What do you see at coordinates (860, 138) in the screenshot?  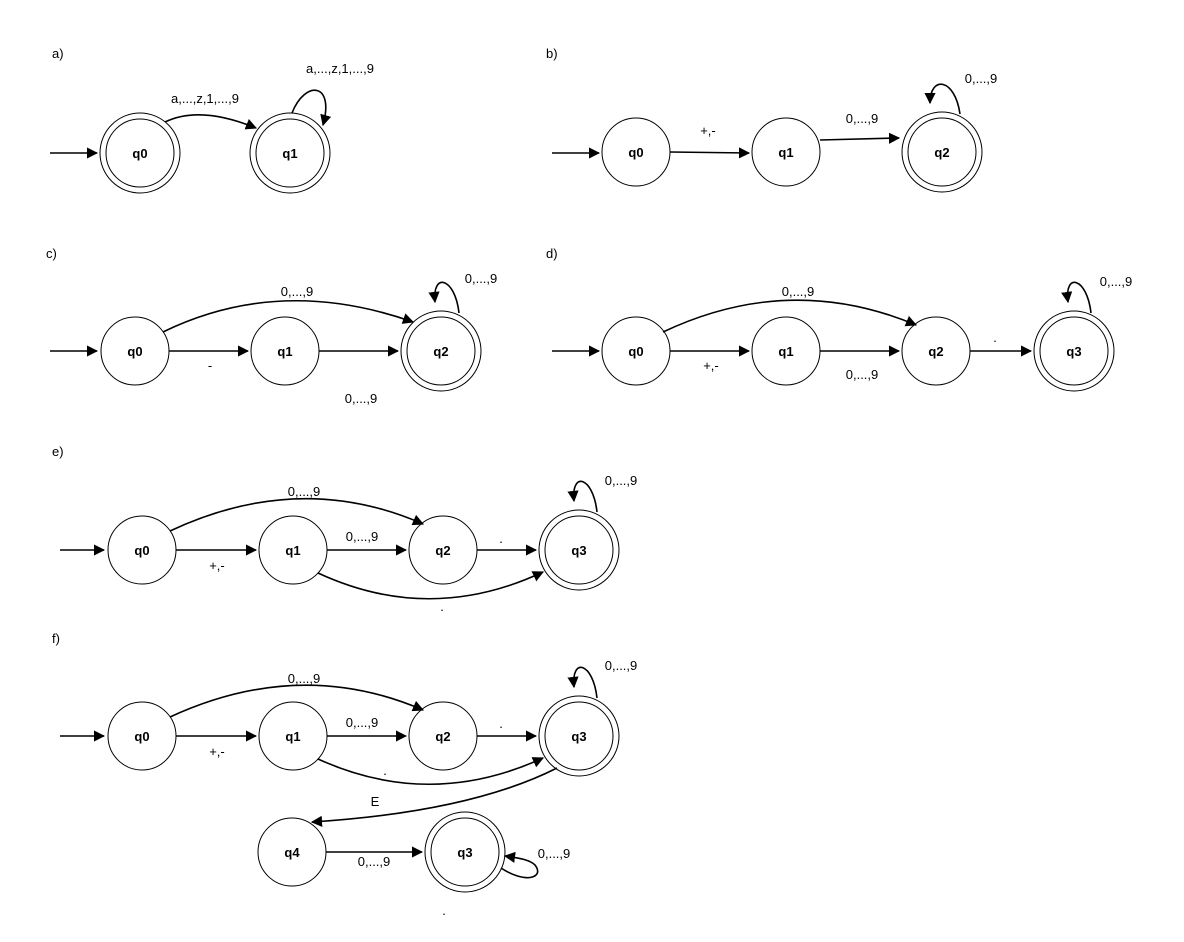 I see `edge-q1-q2` at bounding box center [860, 138].